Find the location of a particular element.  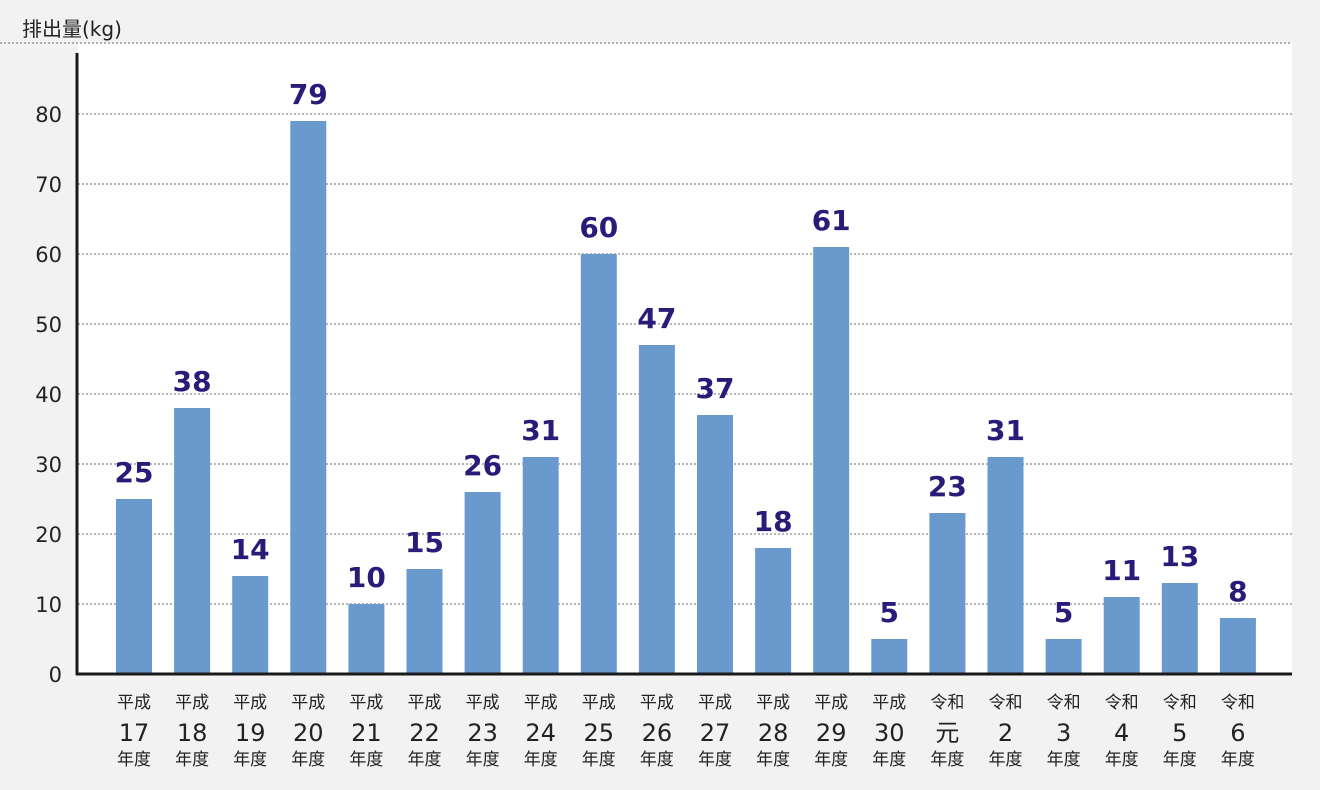

x-tick-year: 24 is located at coordinates (540, 733).